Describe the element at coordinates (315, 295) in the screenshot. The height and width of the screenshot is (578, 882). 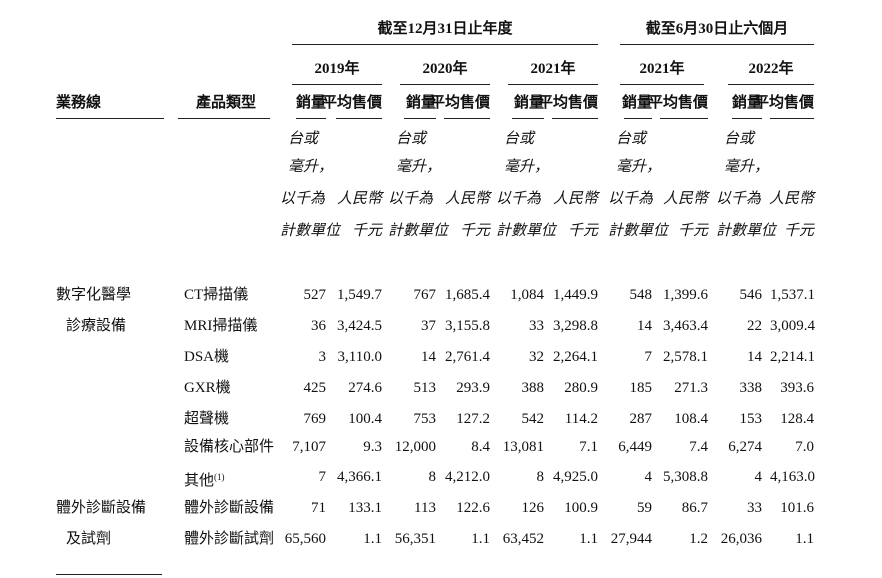
I see `sales-volume-cell: 527` at that location.